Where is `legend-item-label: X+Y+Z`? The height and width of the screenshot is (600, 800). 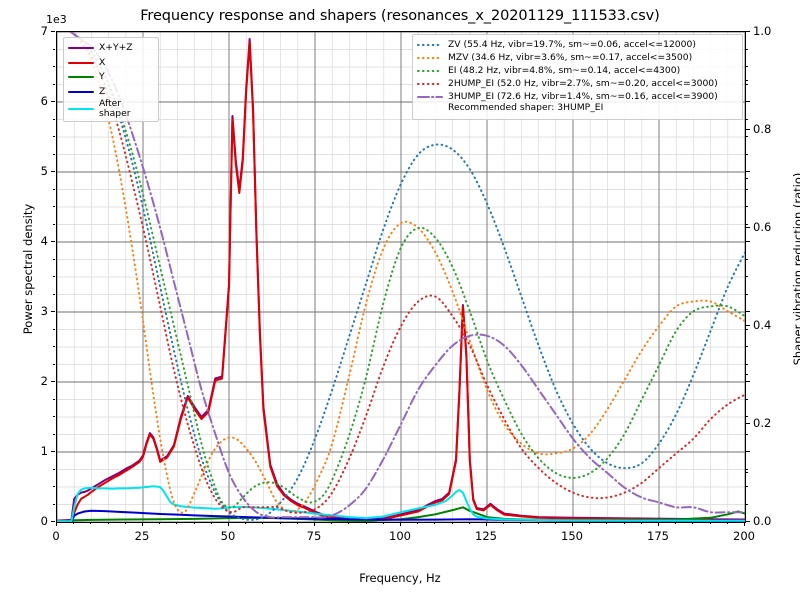 legend-item-label: X+Y+Z is located at coordinates (116, 48).